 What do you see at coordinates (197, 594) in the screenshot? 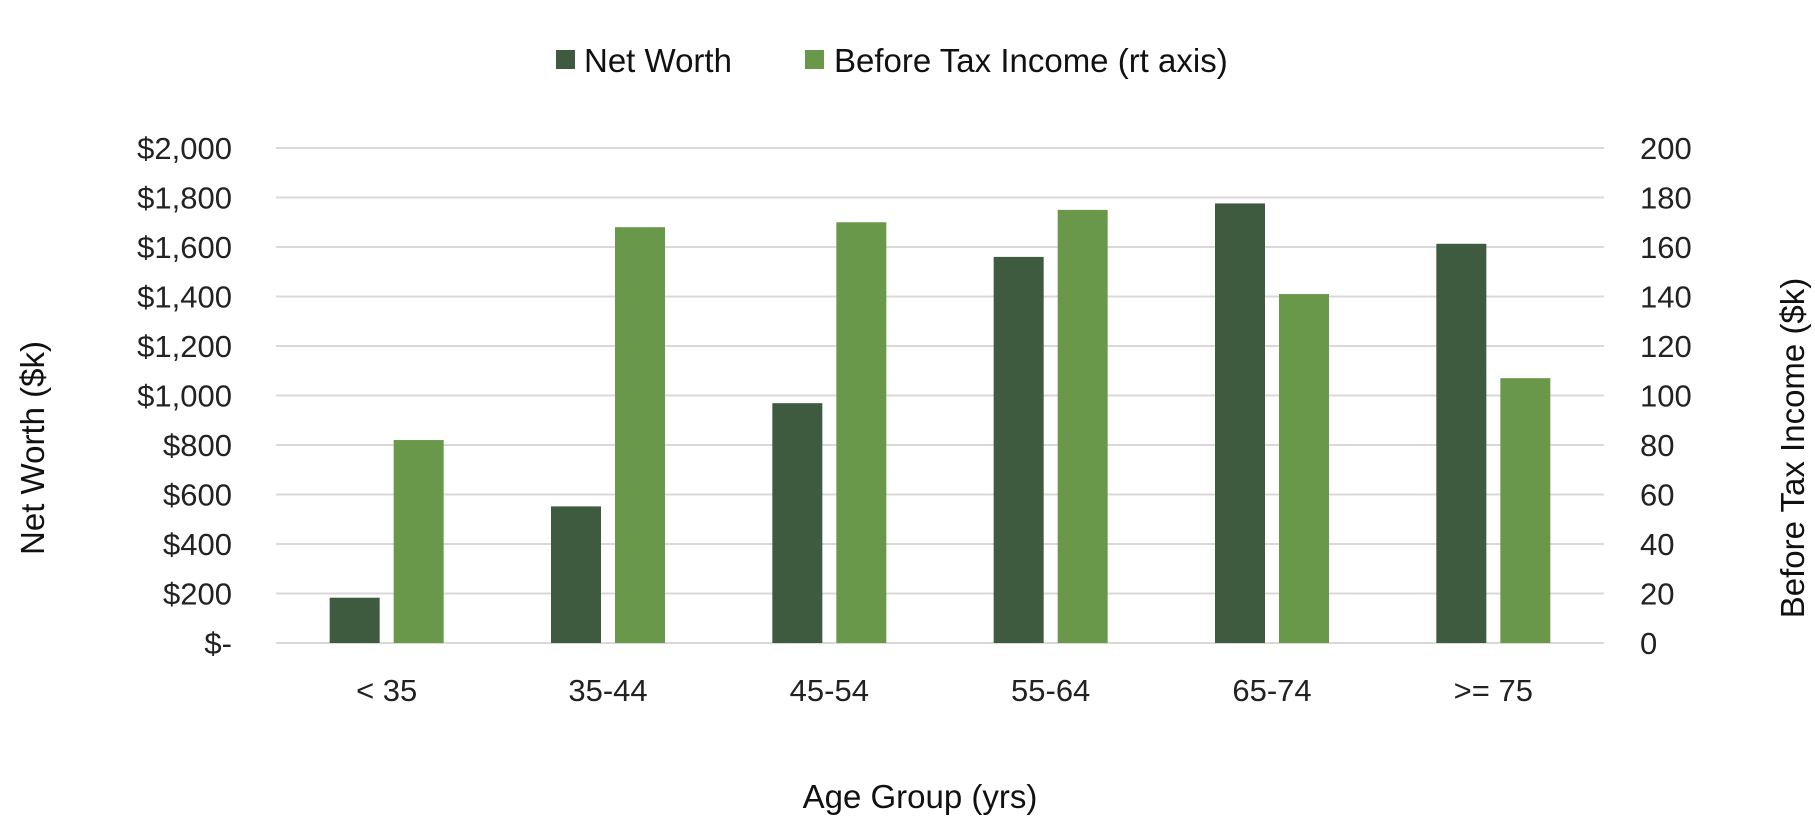
I see `left-axis-tick-label: $200` at bounding box center [197, 594].